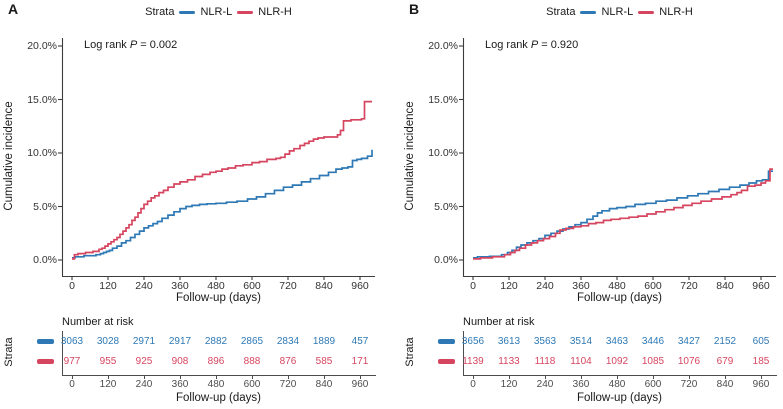 Image resolution: width=783 pixels, height=409 pixels. Describe the element at coordinates (180, 341) in the screenshot. I see `risk-count-NLR-L: 2917` at that location.